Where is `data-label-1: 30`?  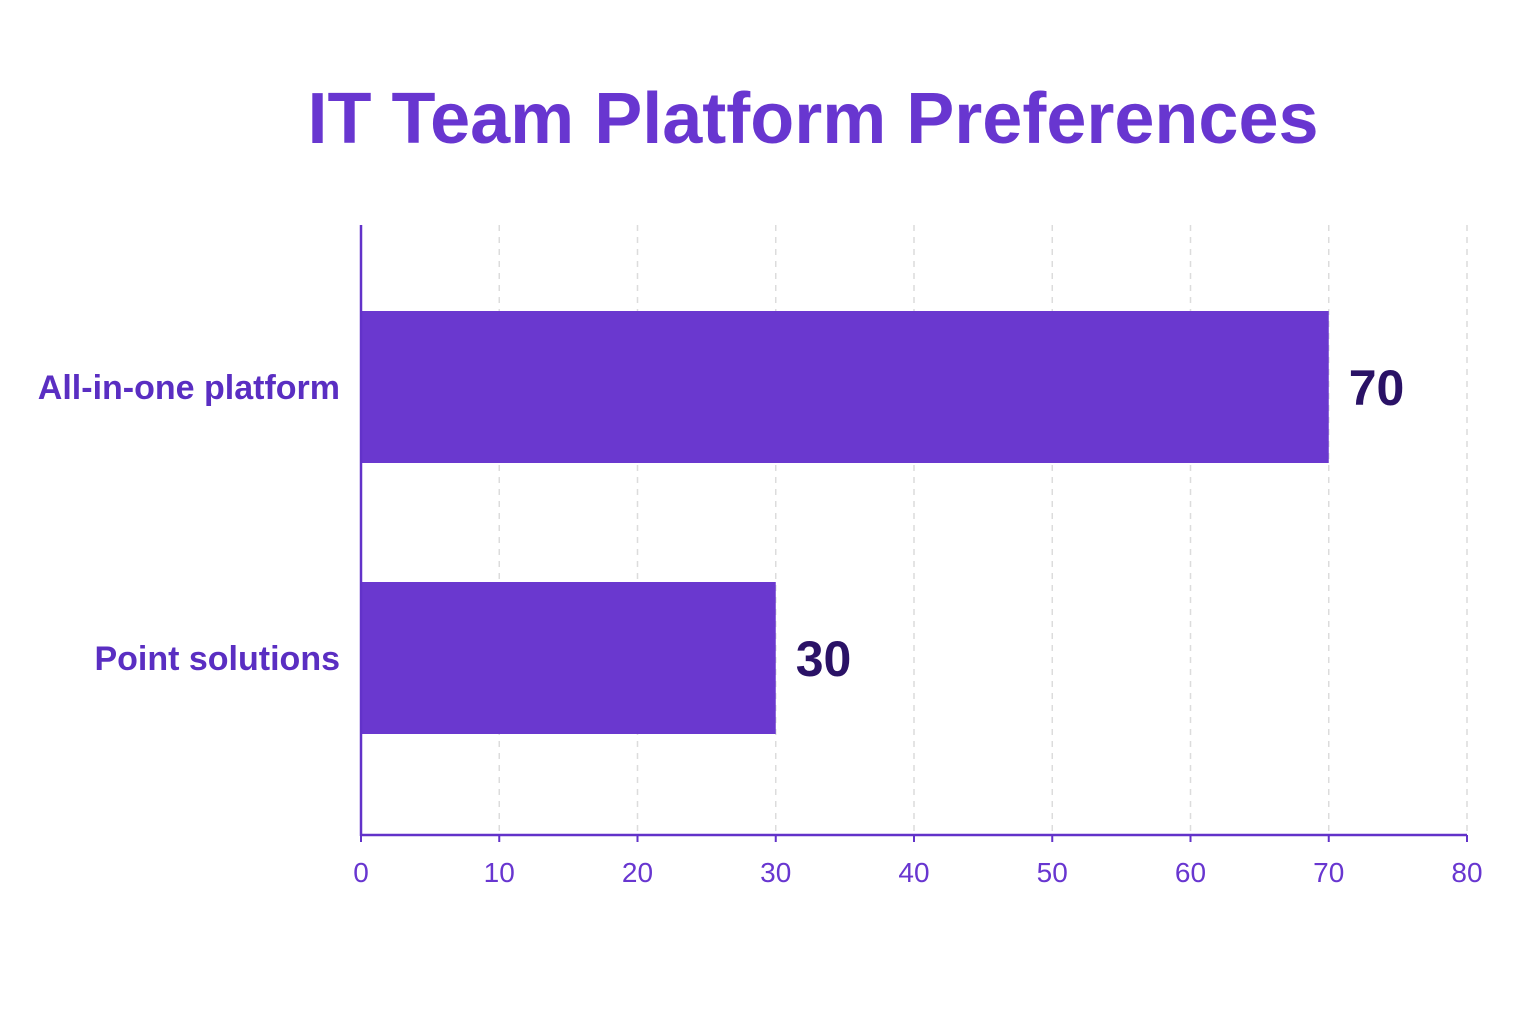 data-label-1: 30 is located at coordinates (824, 659).